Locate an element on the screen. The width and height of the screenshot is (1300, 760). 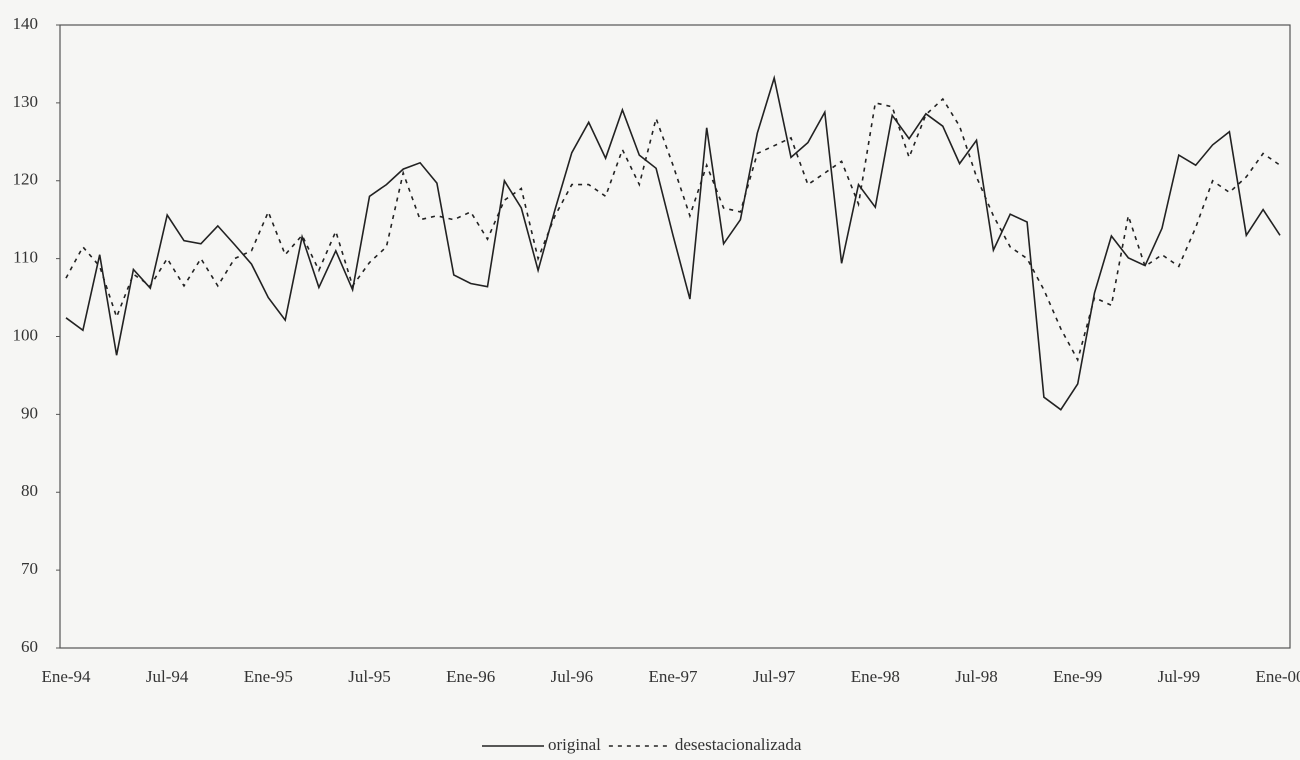
y-tick-label: 100 is located at coordinates (26, 334).